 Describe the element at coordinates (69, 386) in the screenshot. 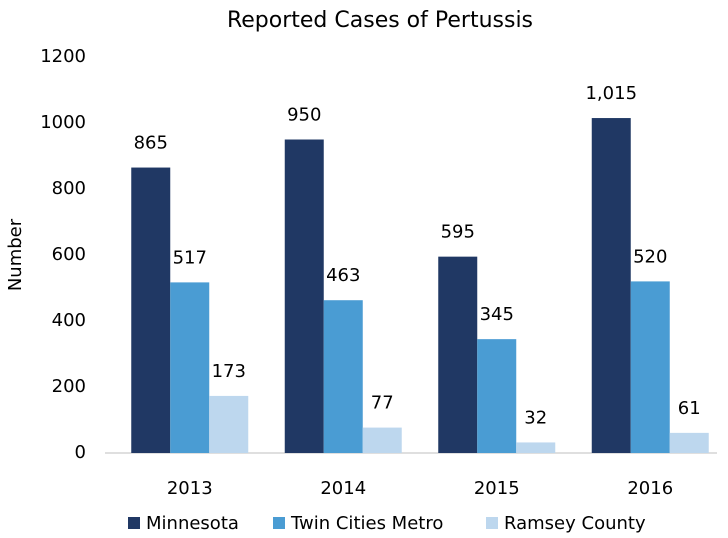

I see `y-tick-label: 200` at that location.